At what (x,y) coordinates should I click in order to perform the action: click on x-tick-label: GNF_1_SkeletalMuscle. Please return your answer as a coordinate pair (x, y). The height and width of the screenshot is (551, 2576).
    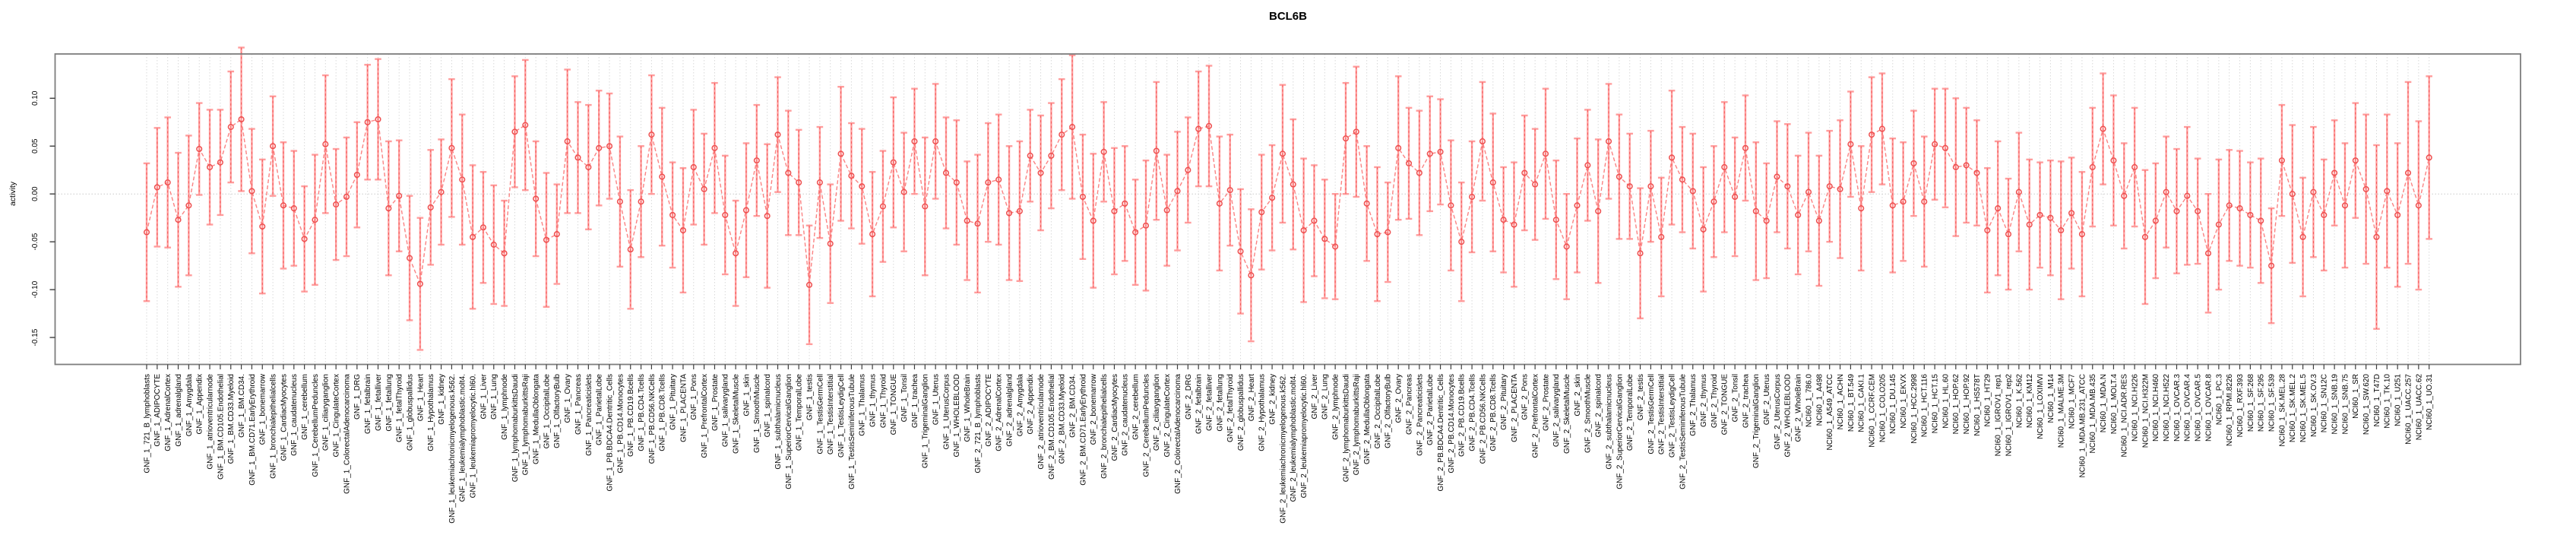
    Looking at the image, I should click on (737, 414).